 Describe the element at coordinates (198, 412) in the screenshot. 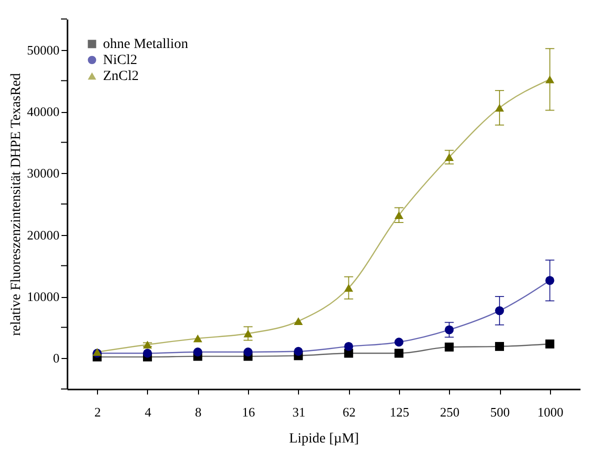

I see `x-tick-label: 8` at that location.